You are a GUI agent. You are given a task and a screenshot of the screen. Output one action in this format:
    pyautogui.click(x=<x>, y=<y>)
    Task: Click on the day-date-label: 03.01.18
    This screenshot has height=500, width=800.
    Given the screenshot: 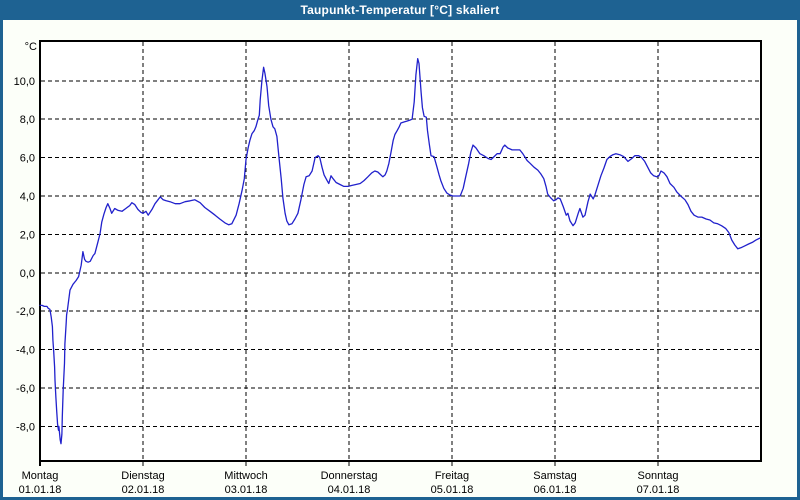 What is the action you would take?
    pyautogui.click(x=246, y=490)
    